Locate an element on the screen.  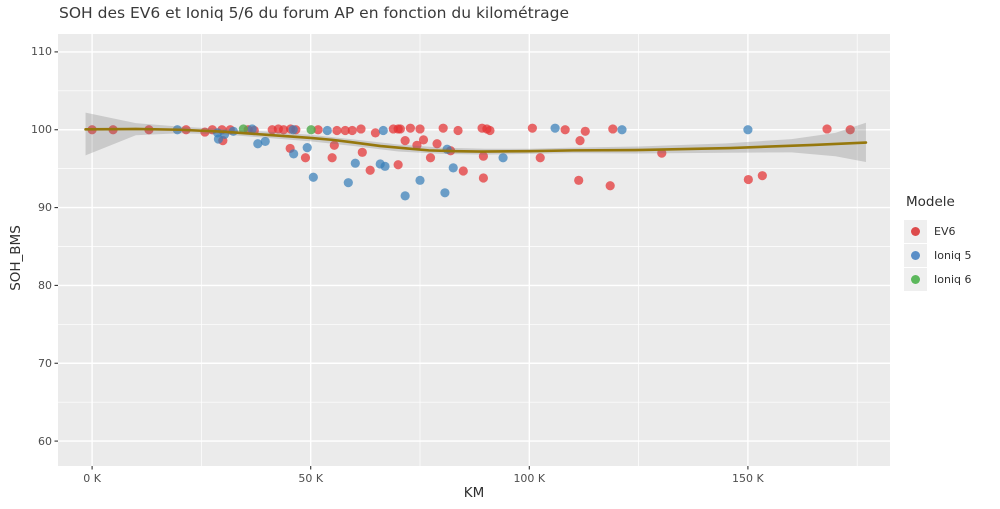
legend-title: Modele is located at coordinates (930, 202).